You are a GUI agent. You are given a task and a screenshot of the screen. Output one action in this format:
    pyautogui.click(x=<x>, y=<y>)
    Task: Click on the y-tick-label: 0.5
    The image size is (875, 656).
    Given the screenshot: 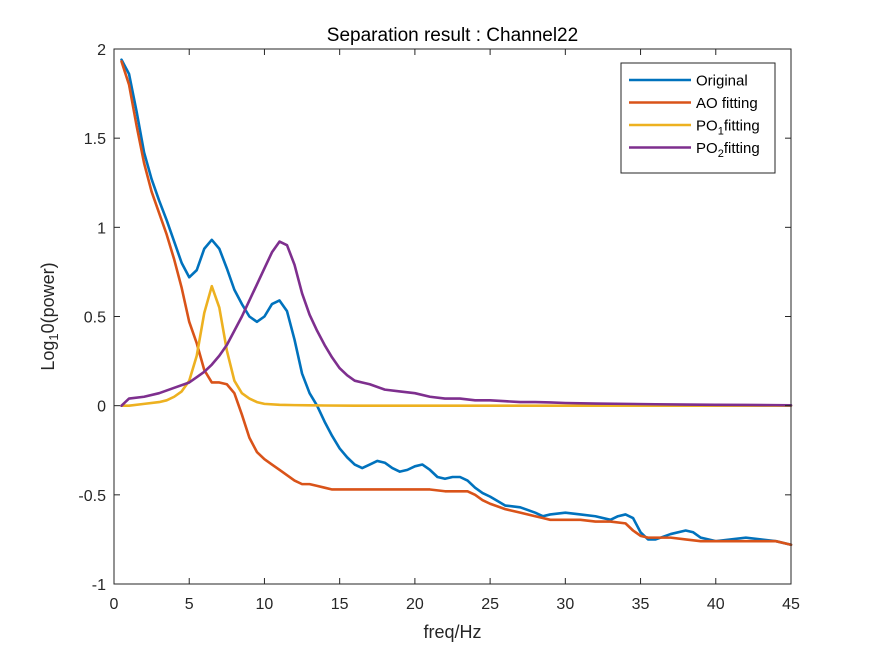 What is the action you would take?
    pyautogui.click(x=95, y=318)
    